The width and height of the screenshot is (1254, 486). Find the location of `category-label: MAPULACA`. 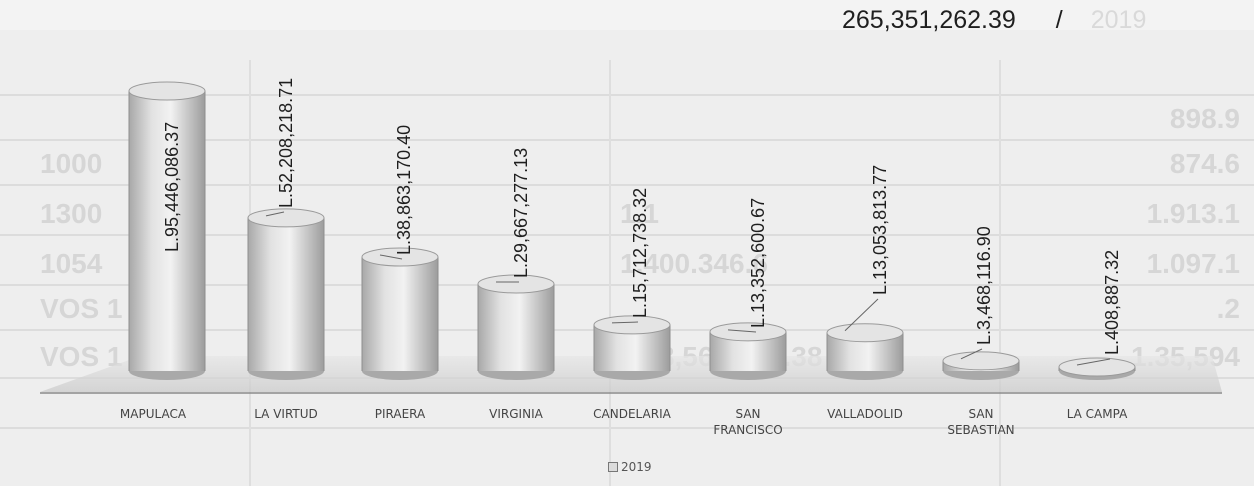

category-label: MAPULACA is located at coordinates (153, 414).